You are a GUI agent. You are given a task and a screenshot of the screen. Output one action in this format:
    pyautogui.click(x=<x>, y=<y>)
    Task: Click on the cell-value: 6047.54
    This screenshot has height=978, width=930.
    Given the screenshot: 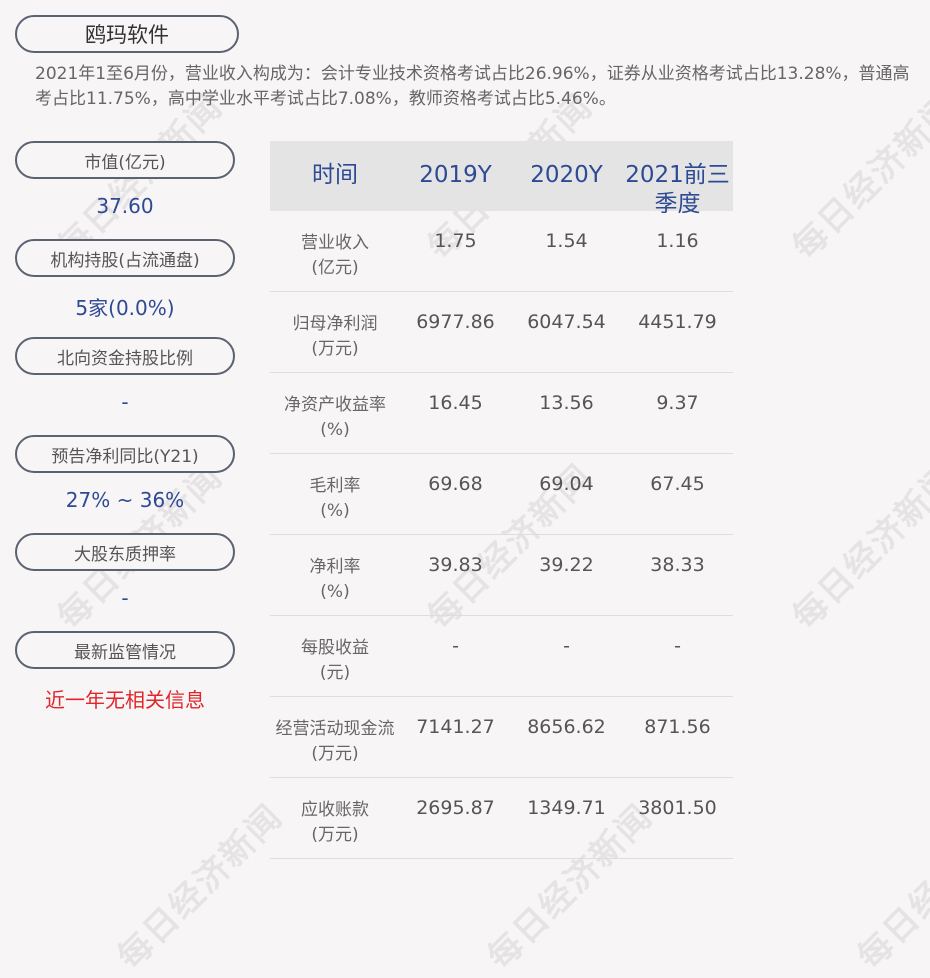 What is the action you would take?
    pyautogui.click(x=566, y=322)
    